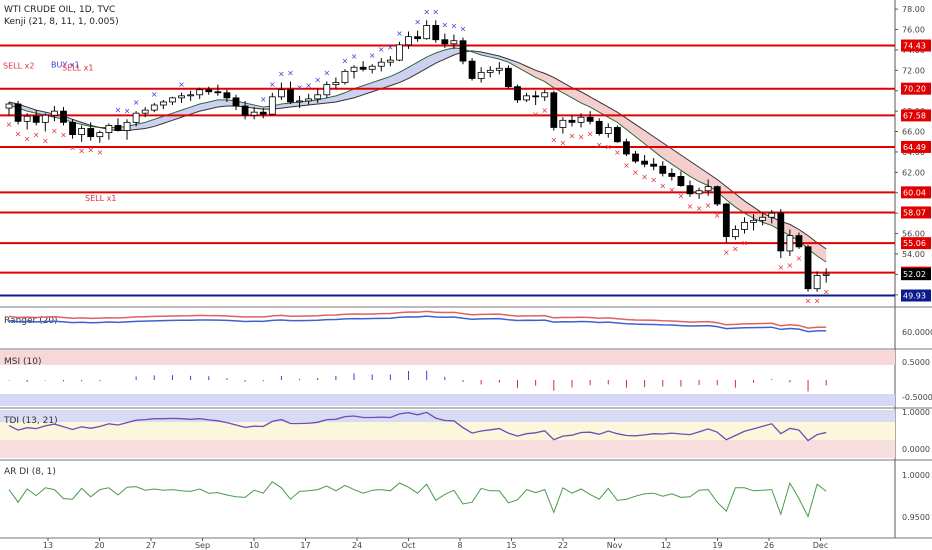  I want to click on time-tick-label: Sep, so click(202, 545).